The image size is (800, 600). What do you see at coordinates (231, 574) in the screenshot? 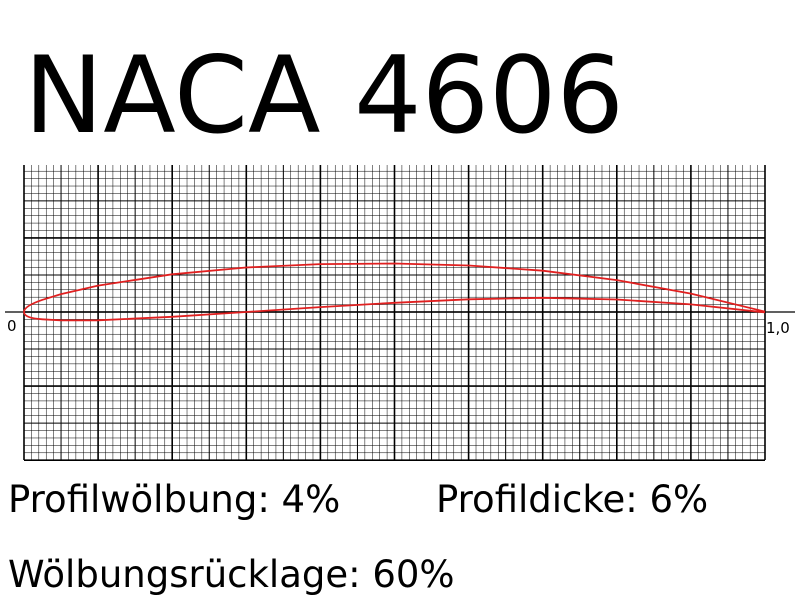
I see `camber-position-text: Wölbungsrücklage: 60%` at bounding box center [231, 574].